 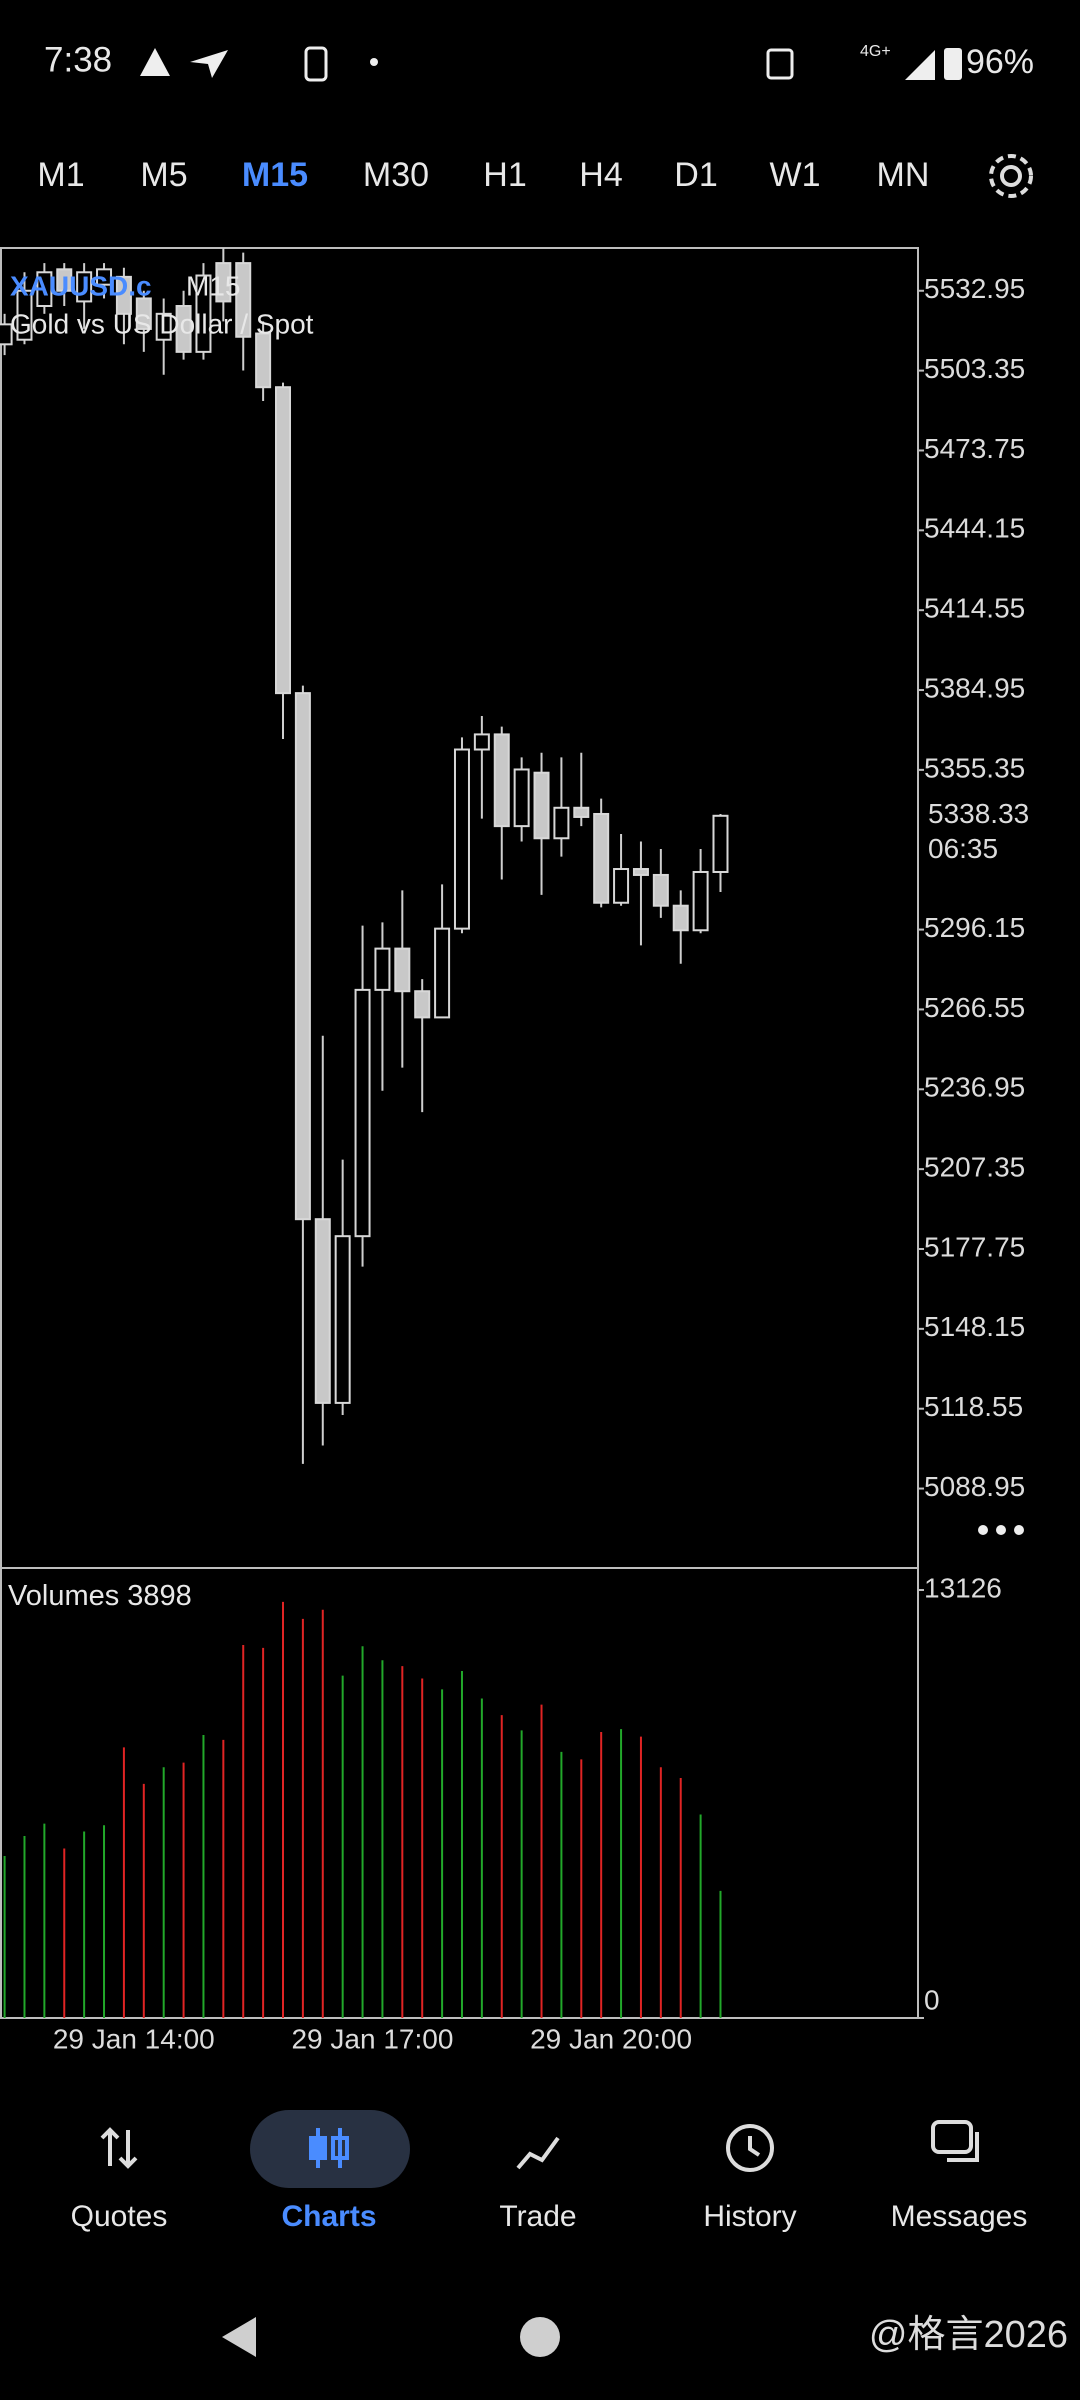 I want to click on chart-timeframe: M15, so click(x=213, y=285).